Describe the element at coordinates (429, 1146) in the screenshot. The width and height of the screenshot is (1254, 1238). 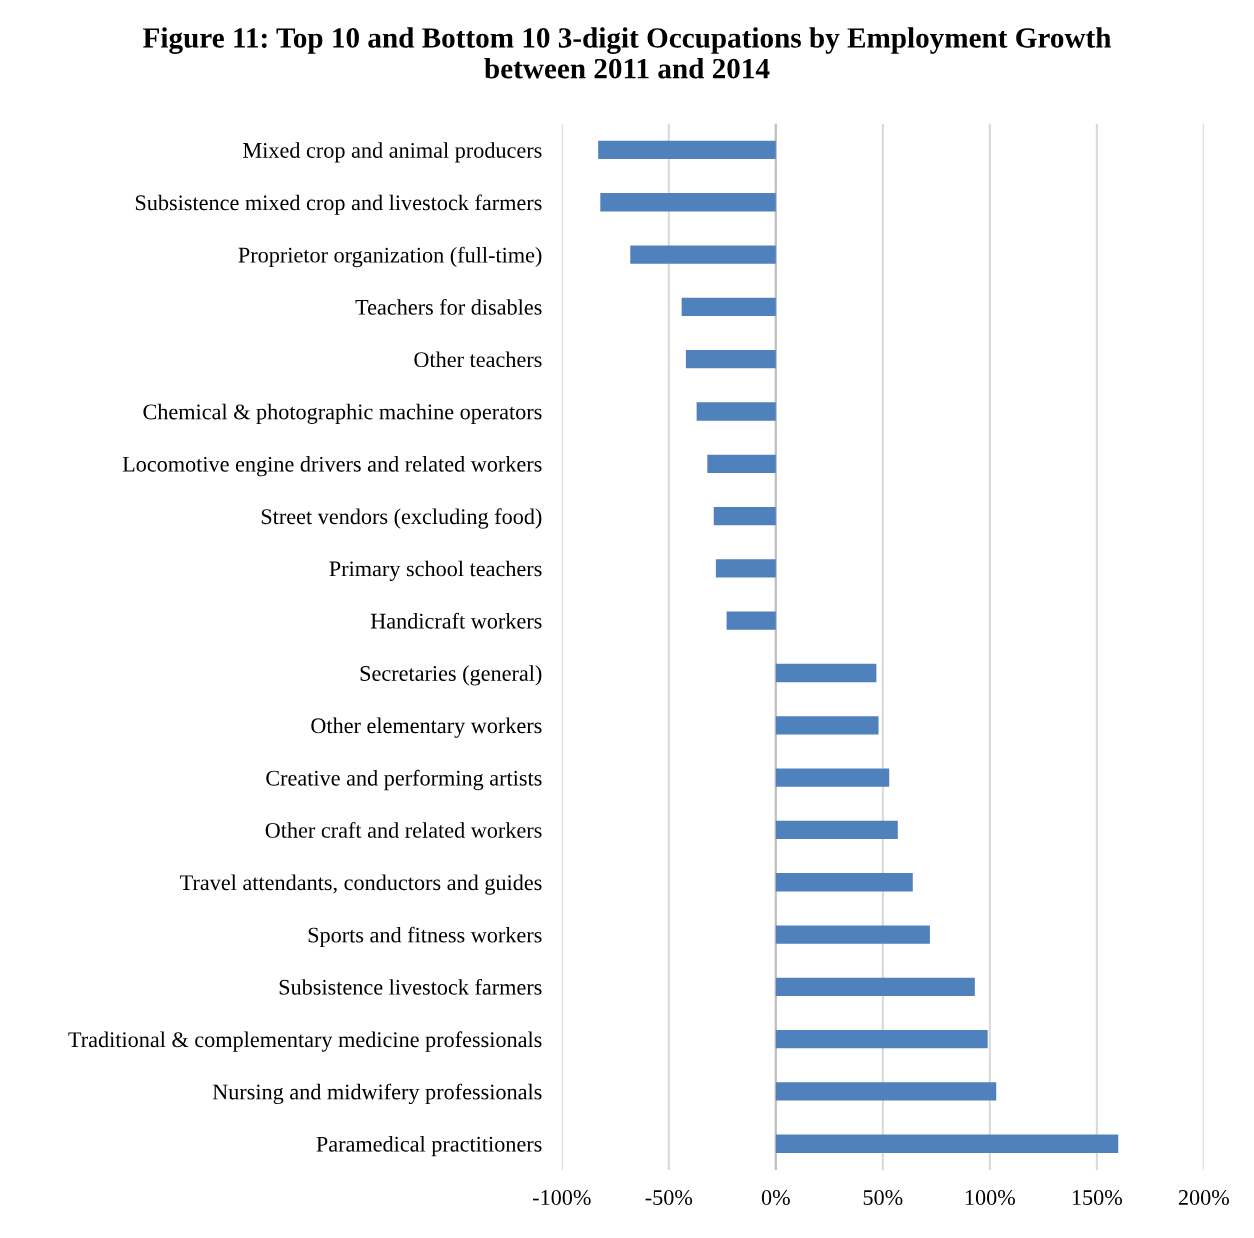
I see `y-tick-label: Paramedical practitioners` at that location.